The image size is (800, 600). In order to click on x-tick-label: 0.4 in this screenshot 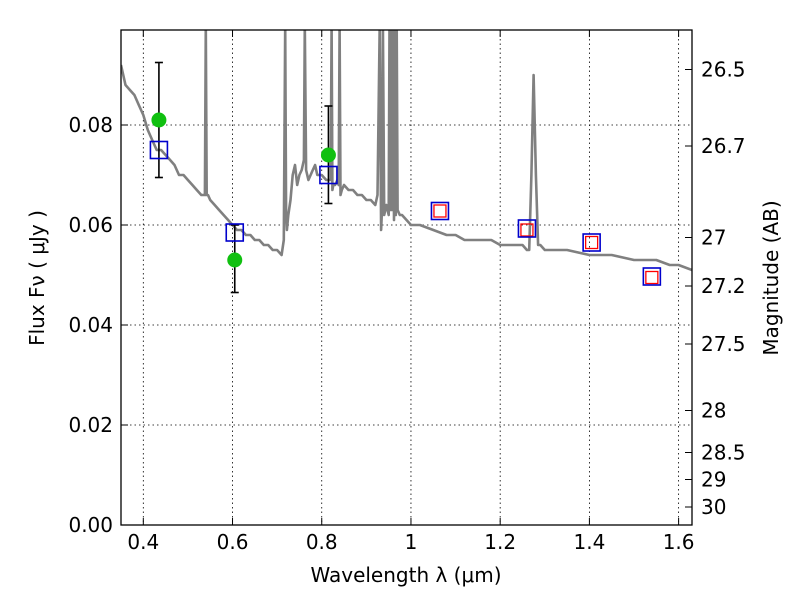, I will do `click(143, 542)`.